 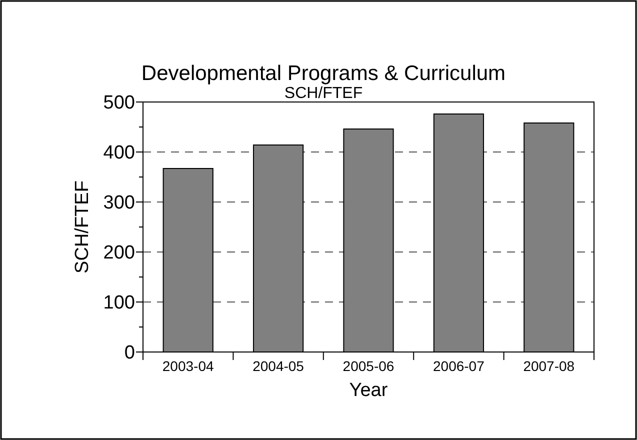 What do you see at coordinates (368, 390) in the screenshot?
I see `x-axis-title: Year` at bounding box center [368, 390].